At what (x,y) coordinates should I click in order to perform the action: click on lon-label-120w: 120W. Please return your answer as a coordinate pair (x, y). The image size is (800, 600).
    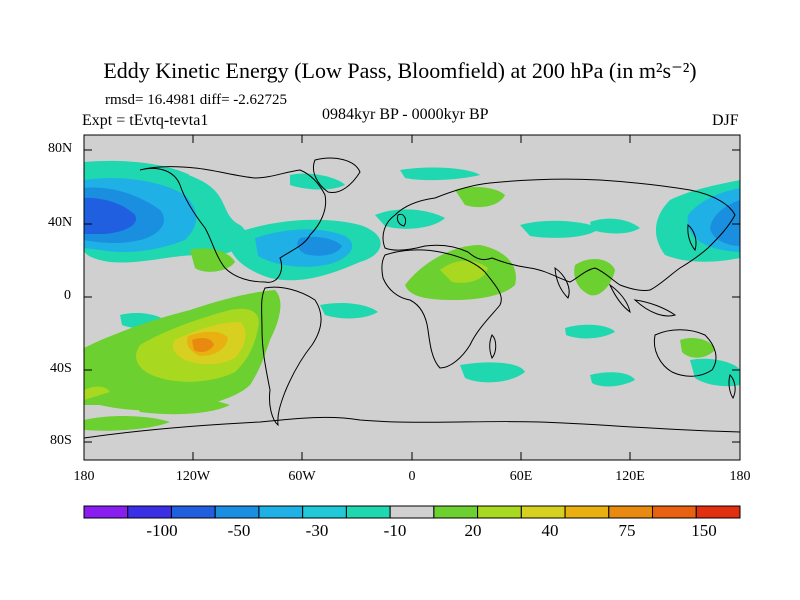
    Looking at the image, I should click on (193, 476).